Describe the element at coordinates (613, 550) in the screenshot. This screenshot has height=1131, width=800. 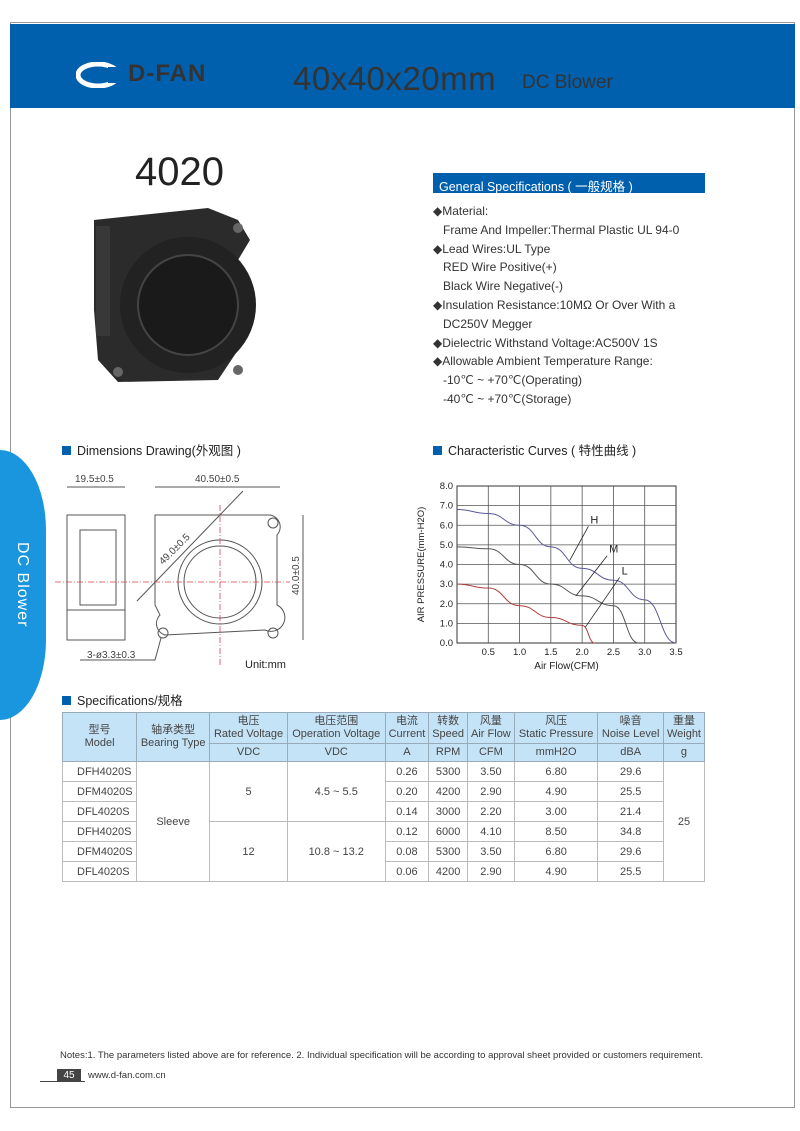
I see `series-label: M` at that location.